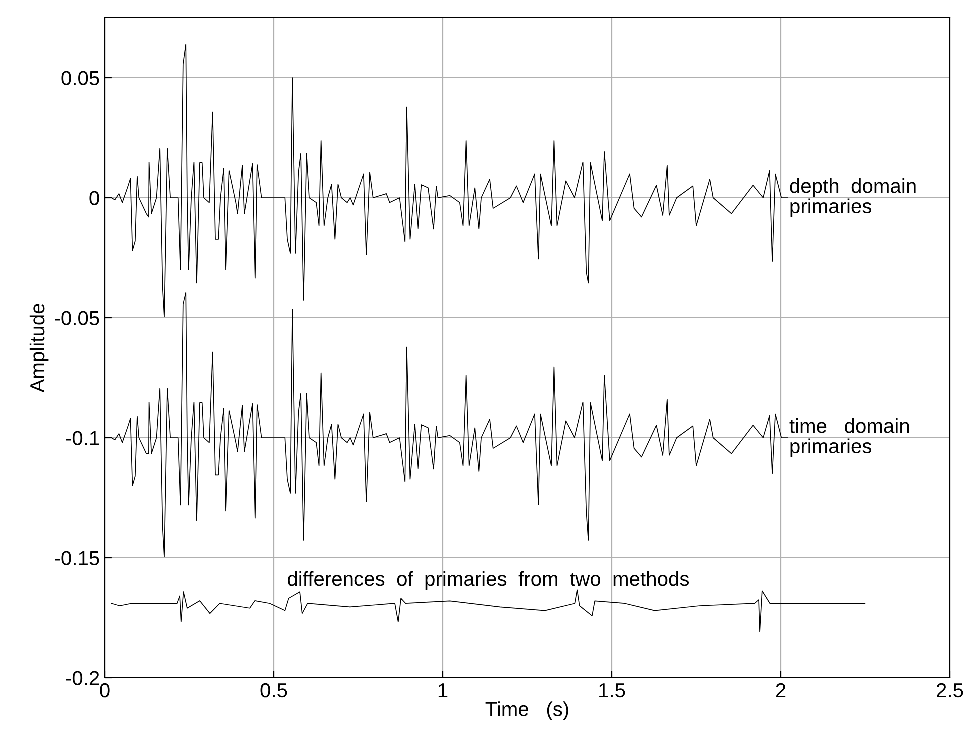 The height and width of the screenshot is (733, 971). What do you see at coordinates (489, 580) in the screenshot?
I see `series-label: differences of primaries from two methods` at bounding box center [489, 580].